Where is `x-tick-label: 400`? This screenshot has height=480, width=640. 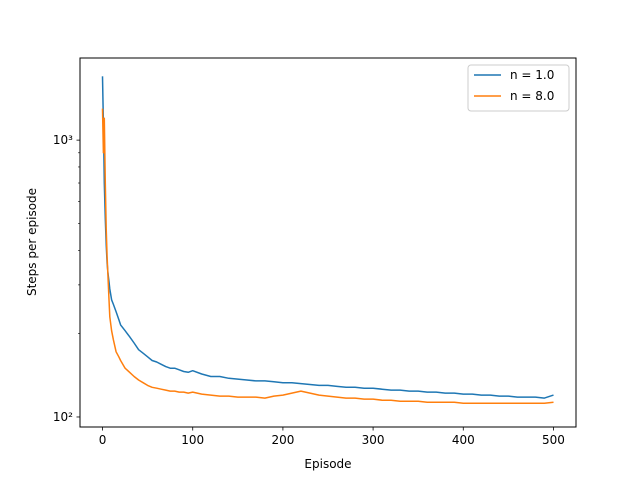 x-tick-label: 400 is located at coordinates (463, 440).